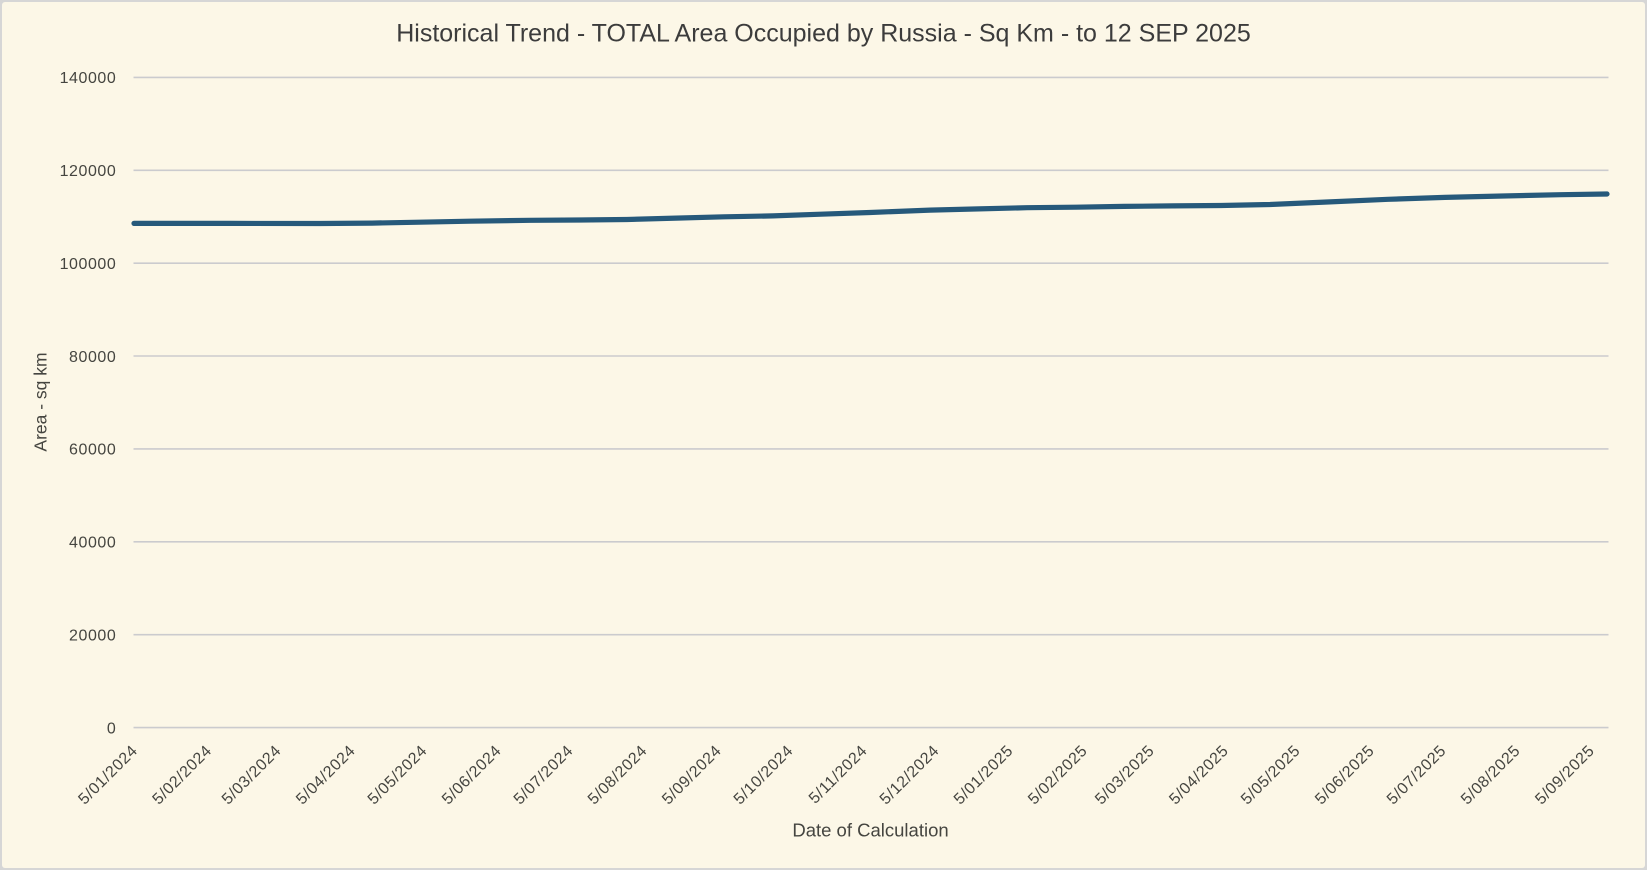 Image resolution: width=1647 pixels, height=870 pixels. Describe the element at coordinates (870, 830) in the screenshot. I see `svg-text: Date of Calculation` at that location.